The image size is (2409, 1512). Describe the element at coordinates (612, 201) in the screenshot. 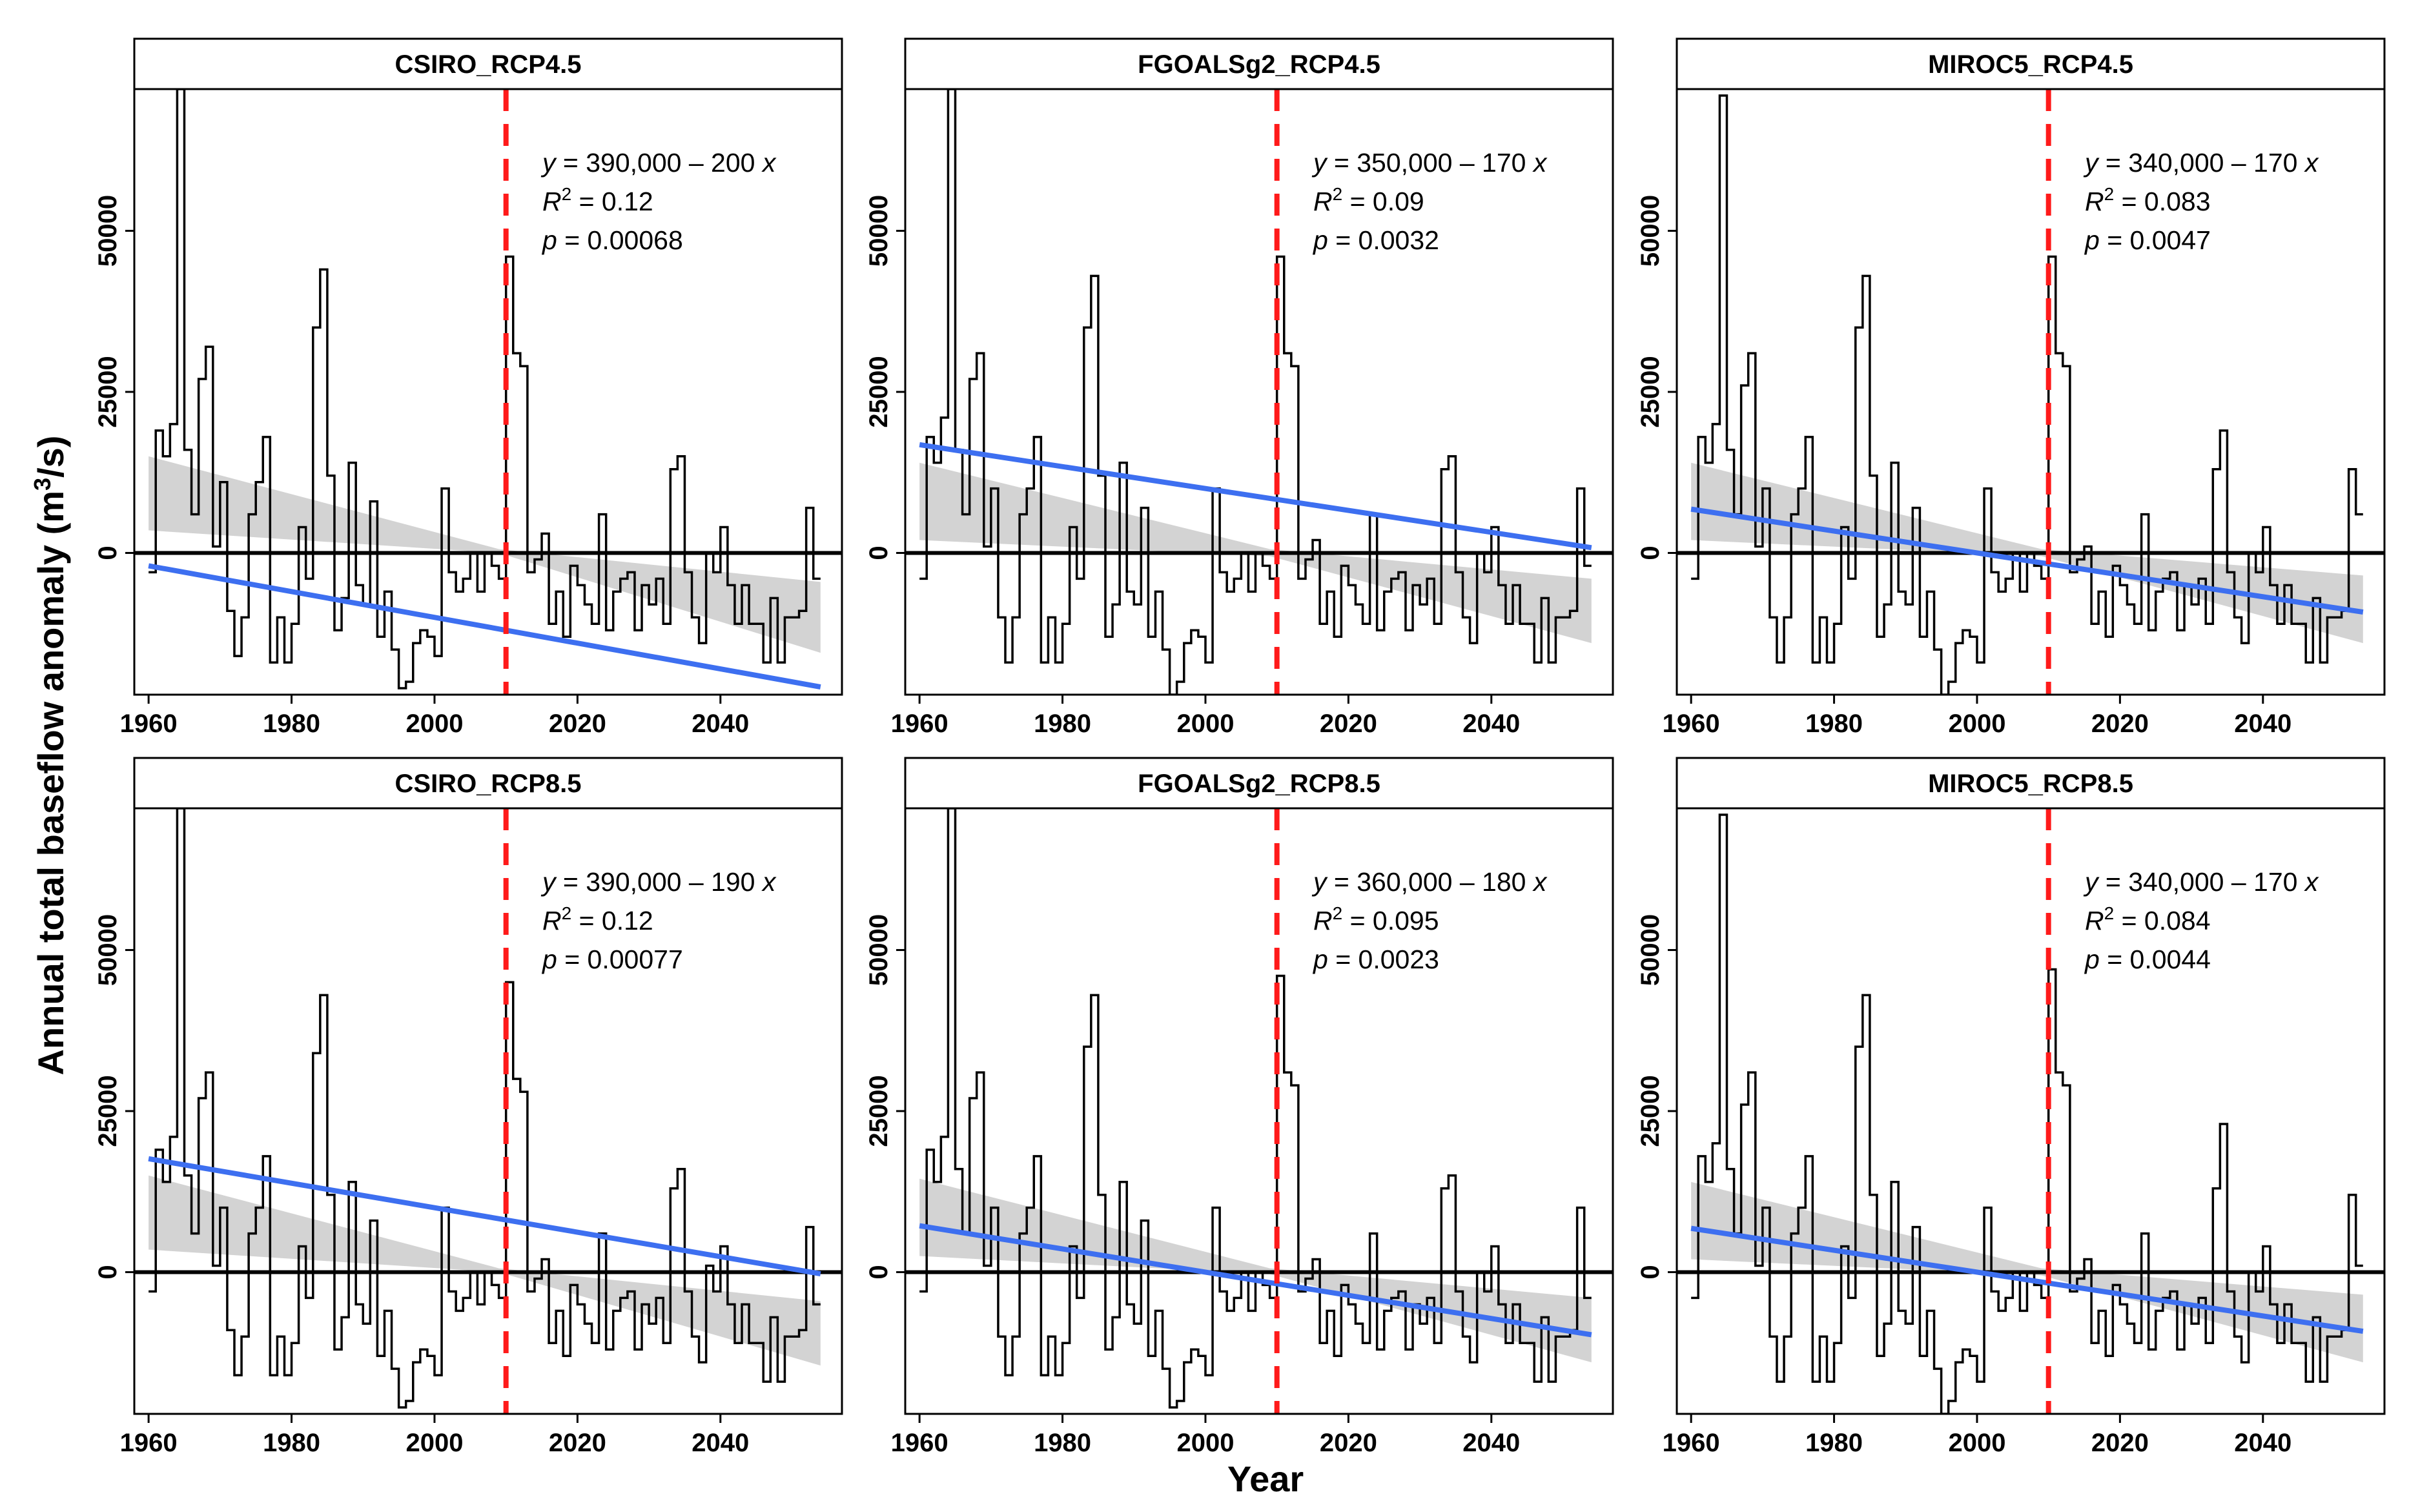

I see `r-squared-value: = 0.12` at that location.